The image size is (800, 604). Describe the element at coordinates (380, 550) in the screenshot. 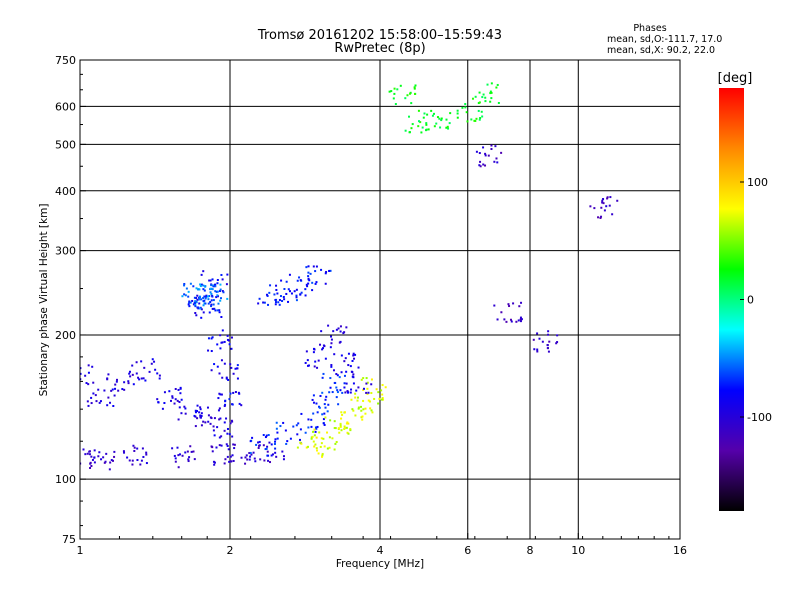

I see `x-tick-label: 4` at that location.